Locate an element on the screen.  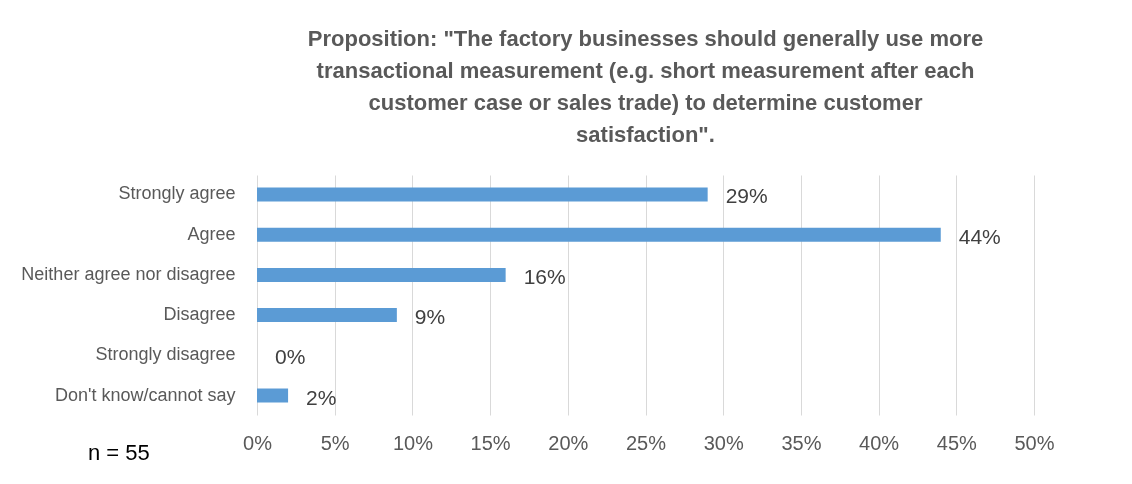
data-label: 9% is located at coordinates (430, 317).